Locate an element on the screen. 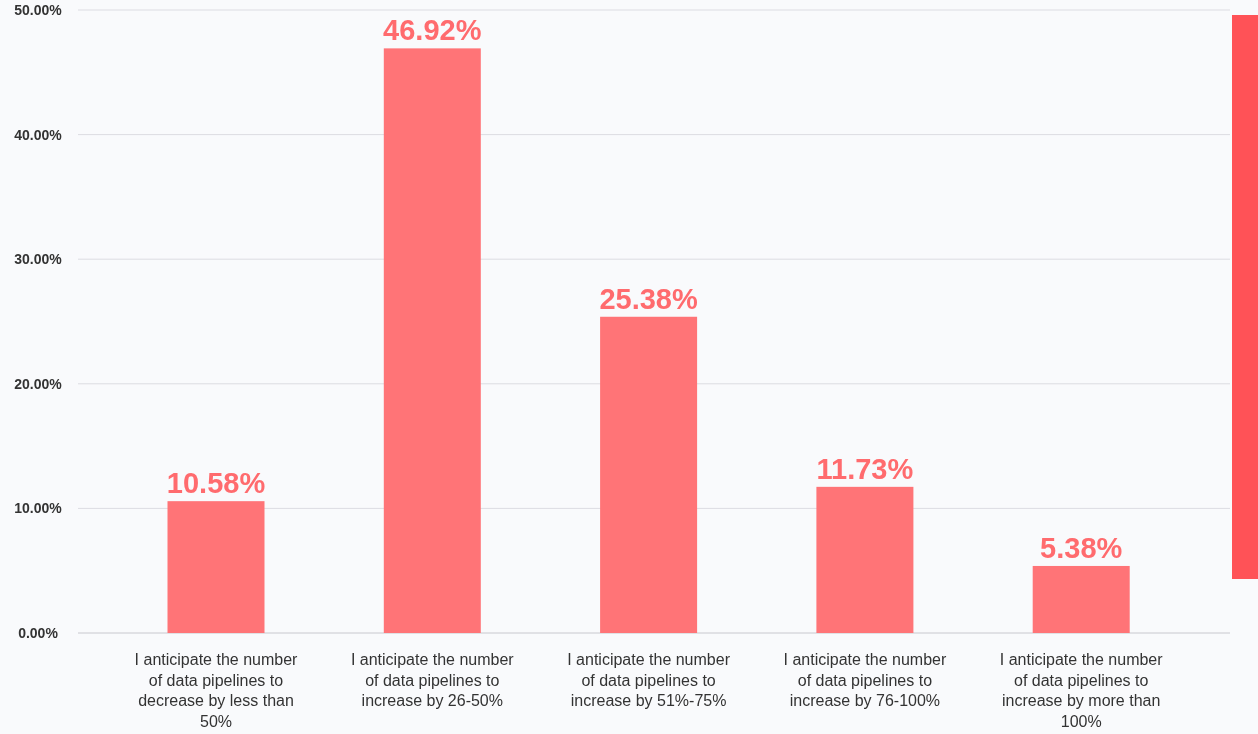  x-tick-label: I anticipate the number of data pipelines to increase by 51%-75% is located at coordinates (649, 680).